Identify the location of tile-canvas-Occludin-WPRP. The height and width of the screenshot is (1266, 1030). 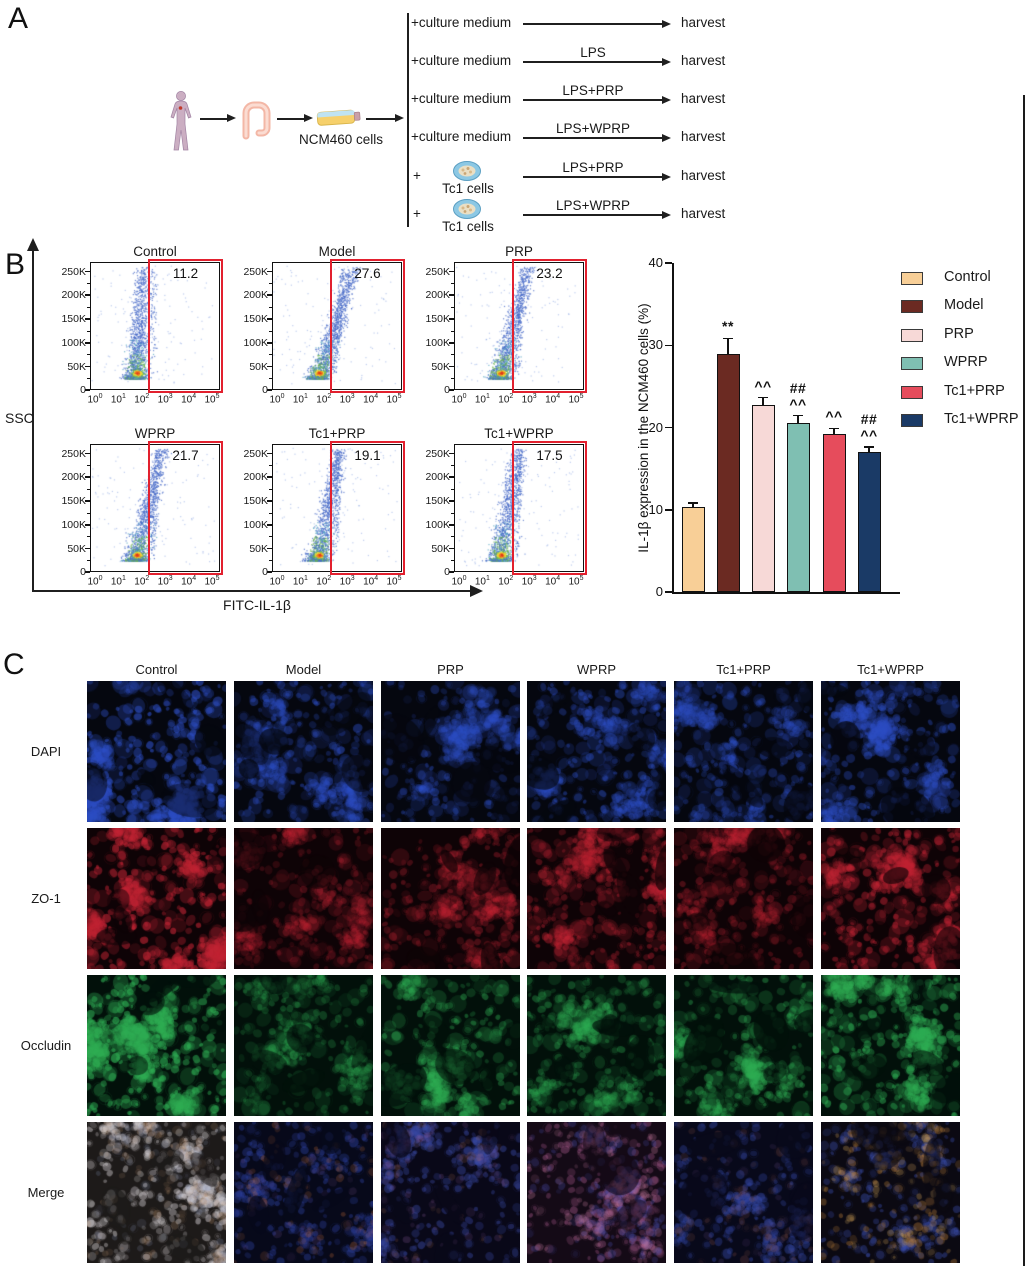
(596, 1045).